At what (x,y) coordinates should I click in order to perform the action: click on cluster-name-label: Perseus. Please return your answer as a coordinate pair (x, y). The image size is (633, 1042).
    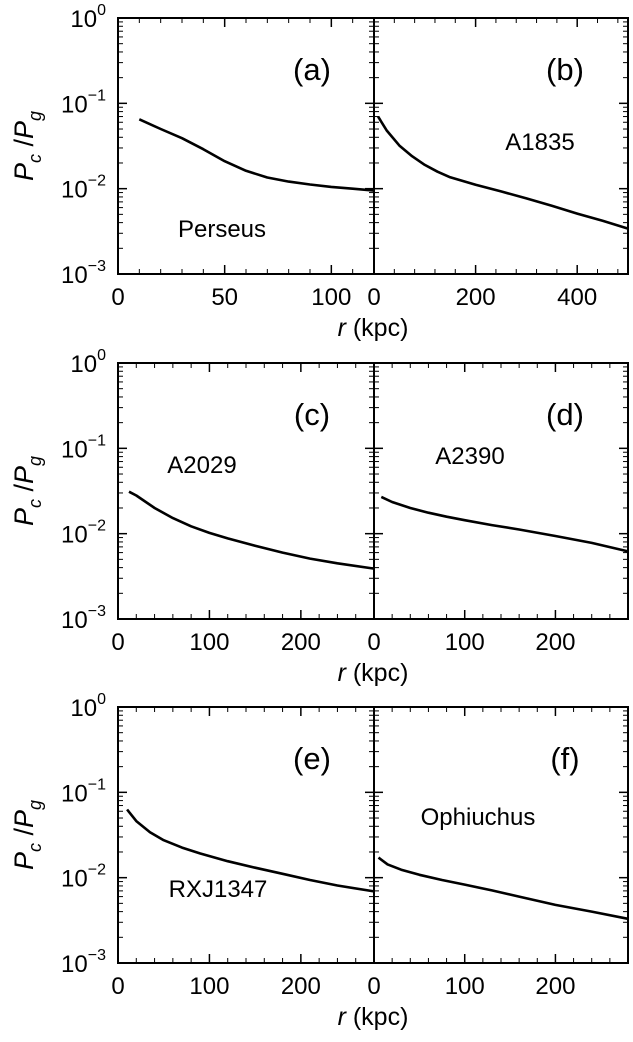
    Looking at the image, I should click on (222, 229).